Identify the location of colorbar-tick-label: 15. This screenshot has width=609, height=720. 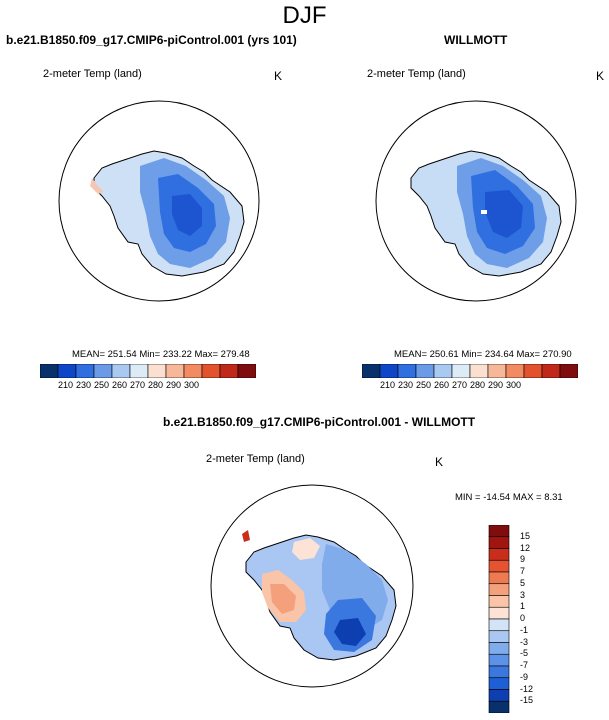
(525, 535).